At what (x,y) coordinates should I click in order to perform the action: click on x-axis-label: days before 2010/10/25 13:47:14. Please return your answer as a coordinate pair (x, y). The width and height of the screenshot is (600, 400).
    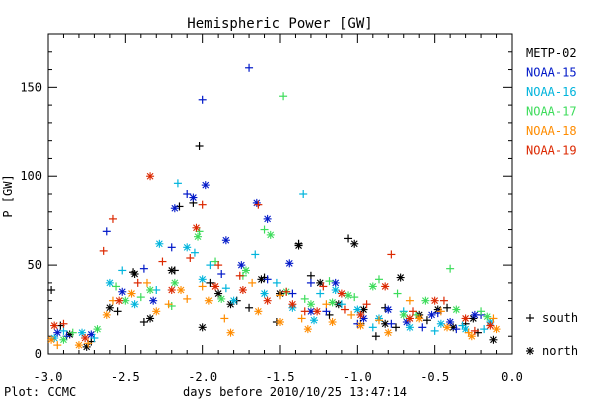
    Looking at the image, I should click on (295, 392).